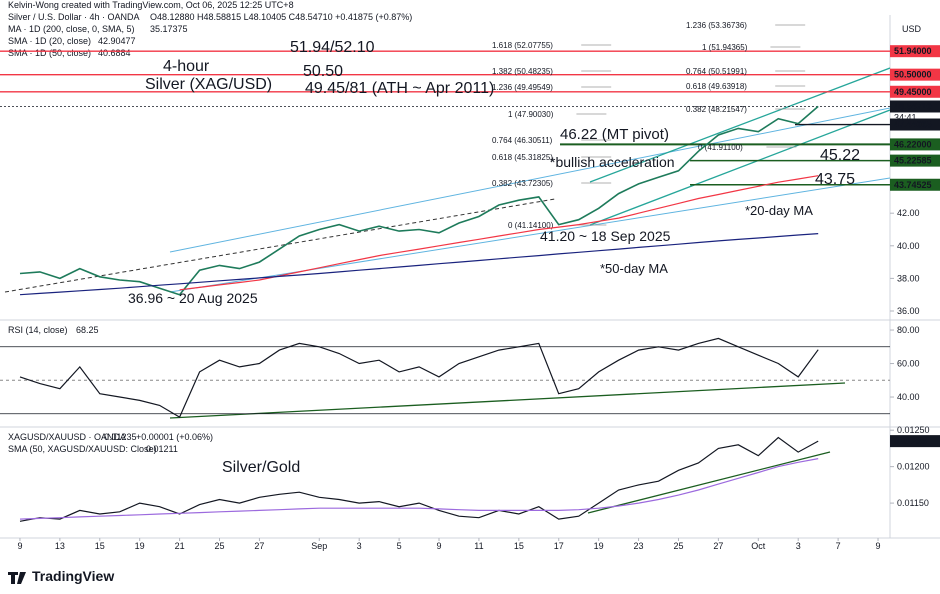 The image size is (940, 594). Describe the element at coordinates (71, 29) in the screenshot. I see `legend-text: MA · 1D (200, close, 0, SMA, 5)` at that location.